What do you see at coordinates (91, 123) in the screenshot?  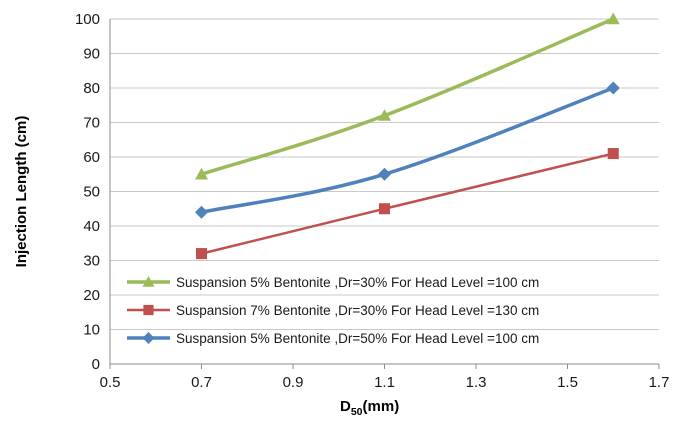 I see `y-tick-label: 70` at bounding box center [91, 123].